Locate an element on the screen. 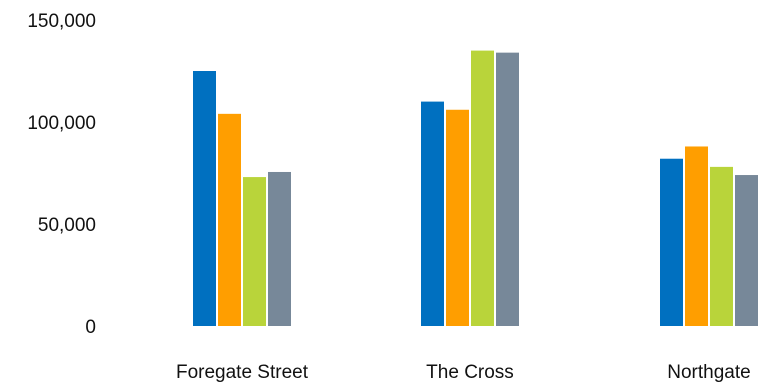 This screenshot has height=390, width=765. y-tick-label: 50,000 is located at coordinates (67, 225).